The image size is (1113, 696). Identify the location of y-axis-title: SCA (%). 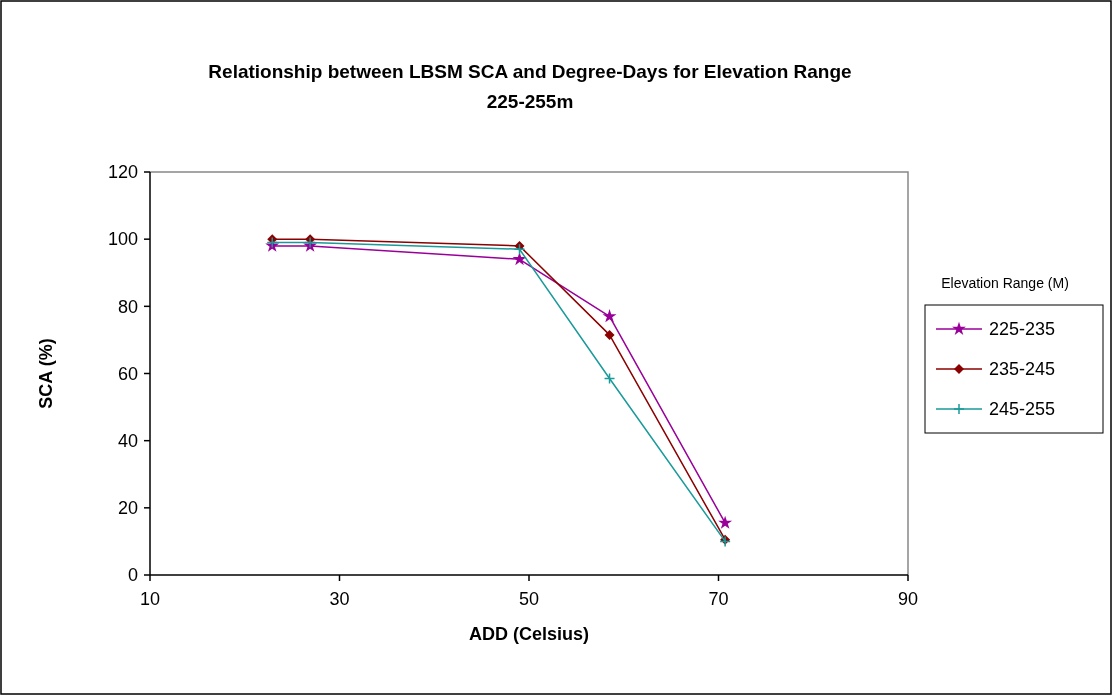
(46, 373).